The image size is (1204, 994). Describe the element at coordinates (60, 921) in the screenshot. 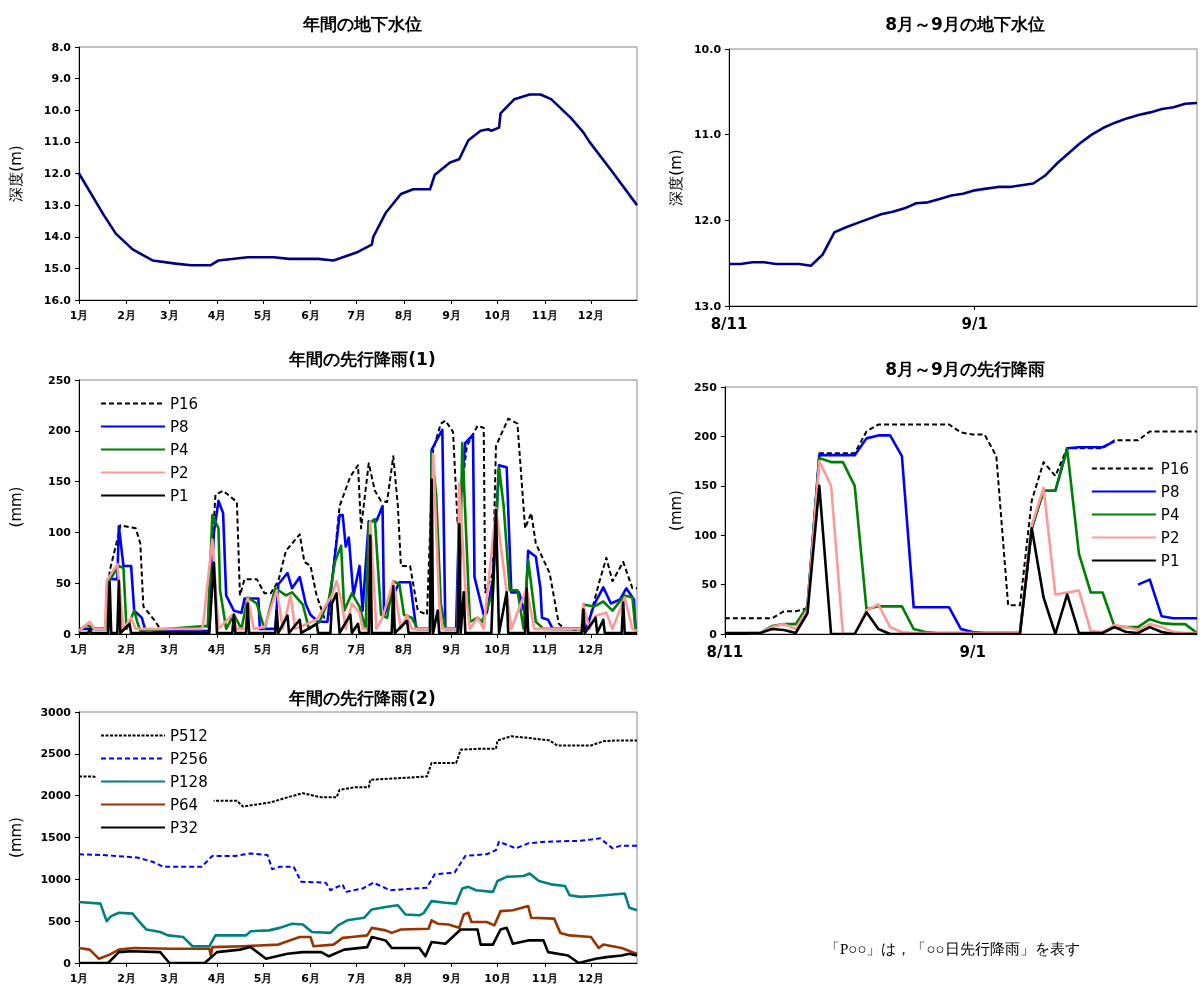

I see `y-tick-label: 500` at that location.